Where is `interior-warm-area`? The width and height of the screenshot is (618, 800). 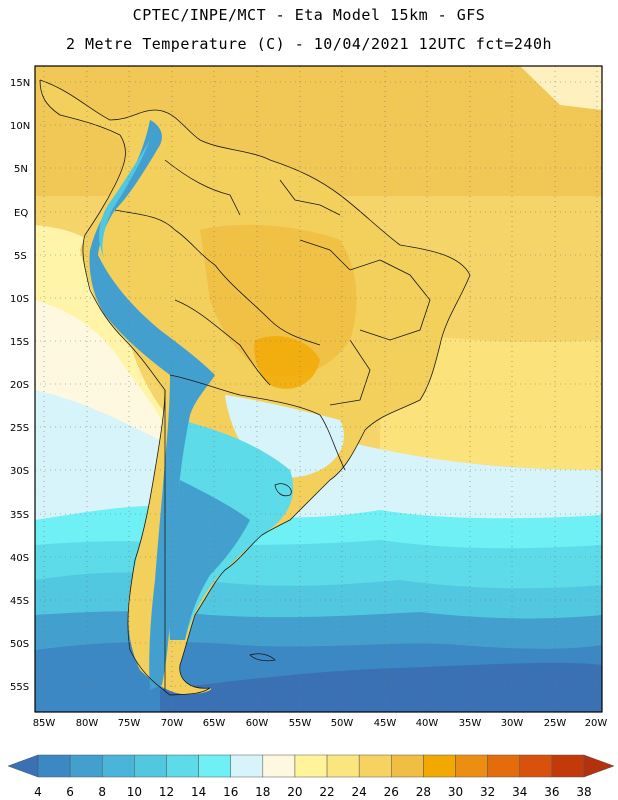 interior-warm-area is located at coordinates (278, 300).